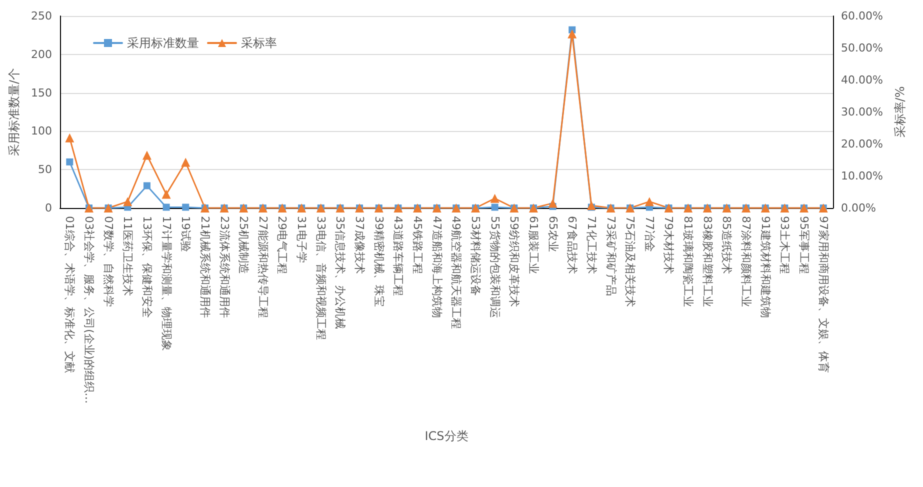  What do you see at coordinates (301, 239) in the screenshot?
I see `x-tick-label: 31电子学` at bounding box center [301, 239].